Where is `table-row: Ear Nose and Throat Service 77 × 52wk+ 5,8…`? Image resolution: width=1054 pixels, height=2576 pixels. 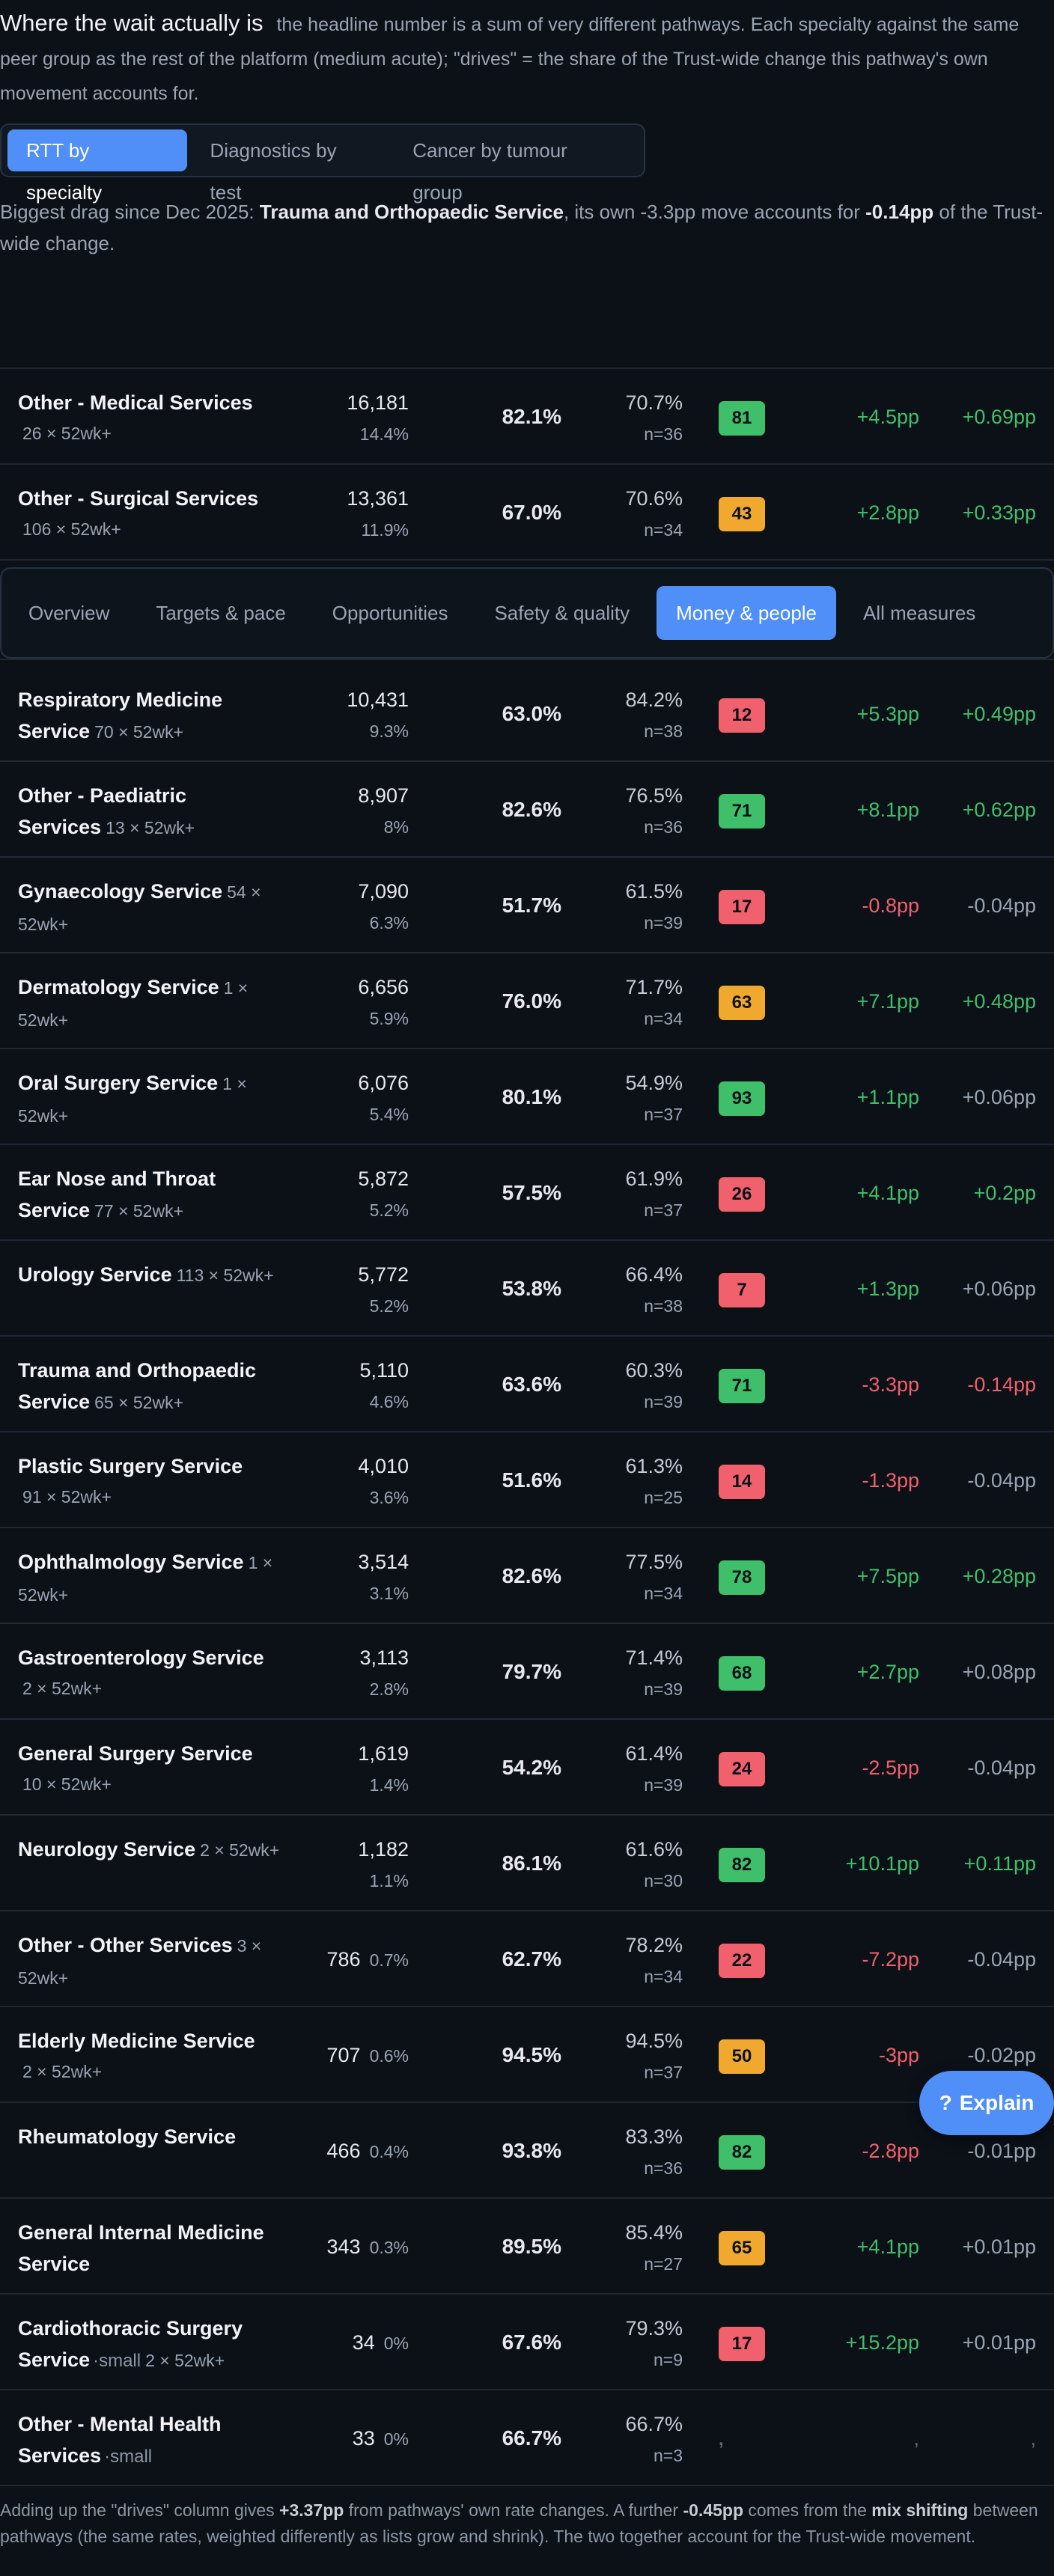
table-row: Ear Nose and Throat Service 77 × 52wk+ 5,8… is located at coordinates (527, 1193).